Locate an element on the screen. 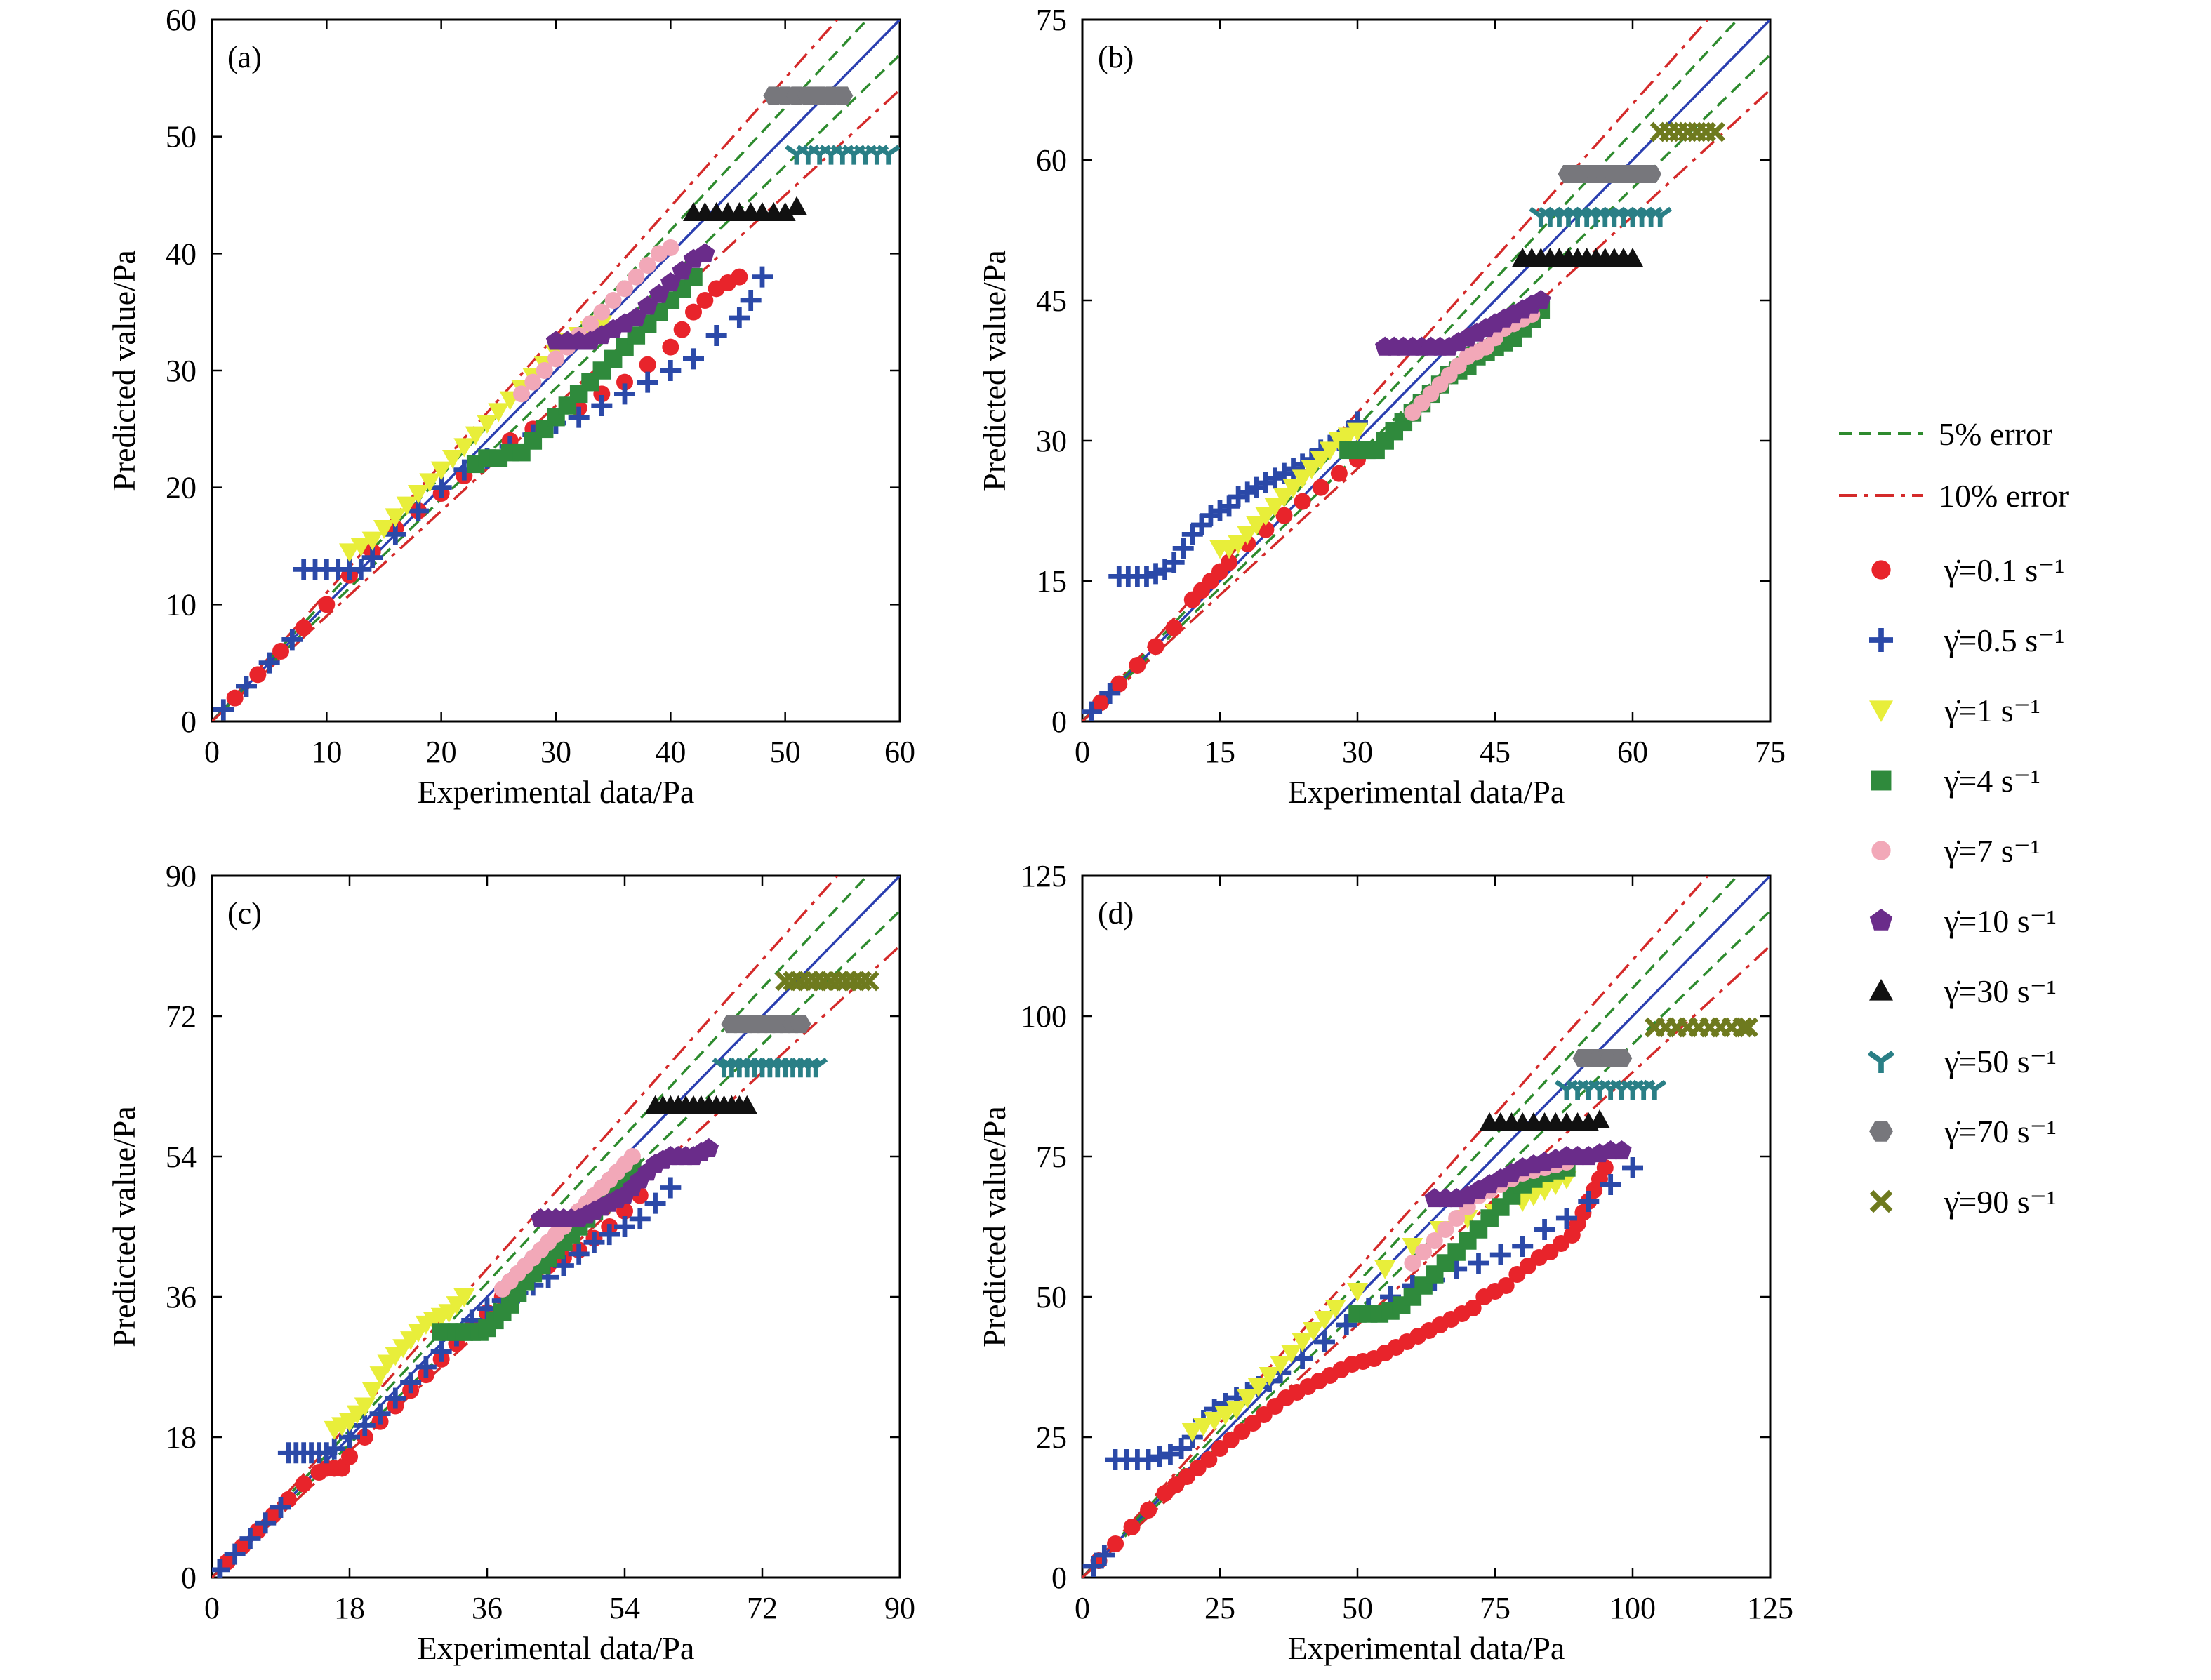 This screenshot has width=2211, height=1680. panel-label: (a) is located at coordinates (244, 57).